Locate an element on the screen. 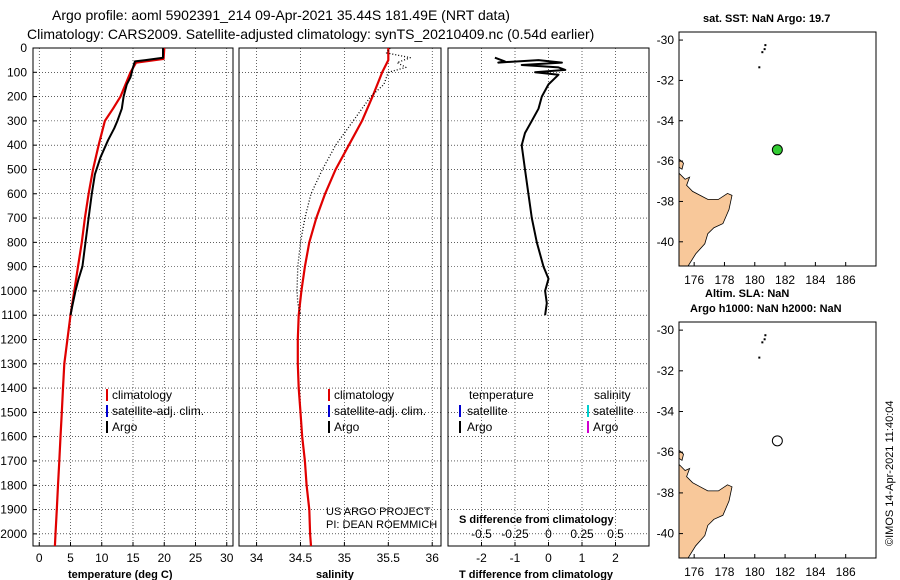  x-tick-label: 35 is located at coordinates (345, 558).